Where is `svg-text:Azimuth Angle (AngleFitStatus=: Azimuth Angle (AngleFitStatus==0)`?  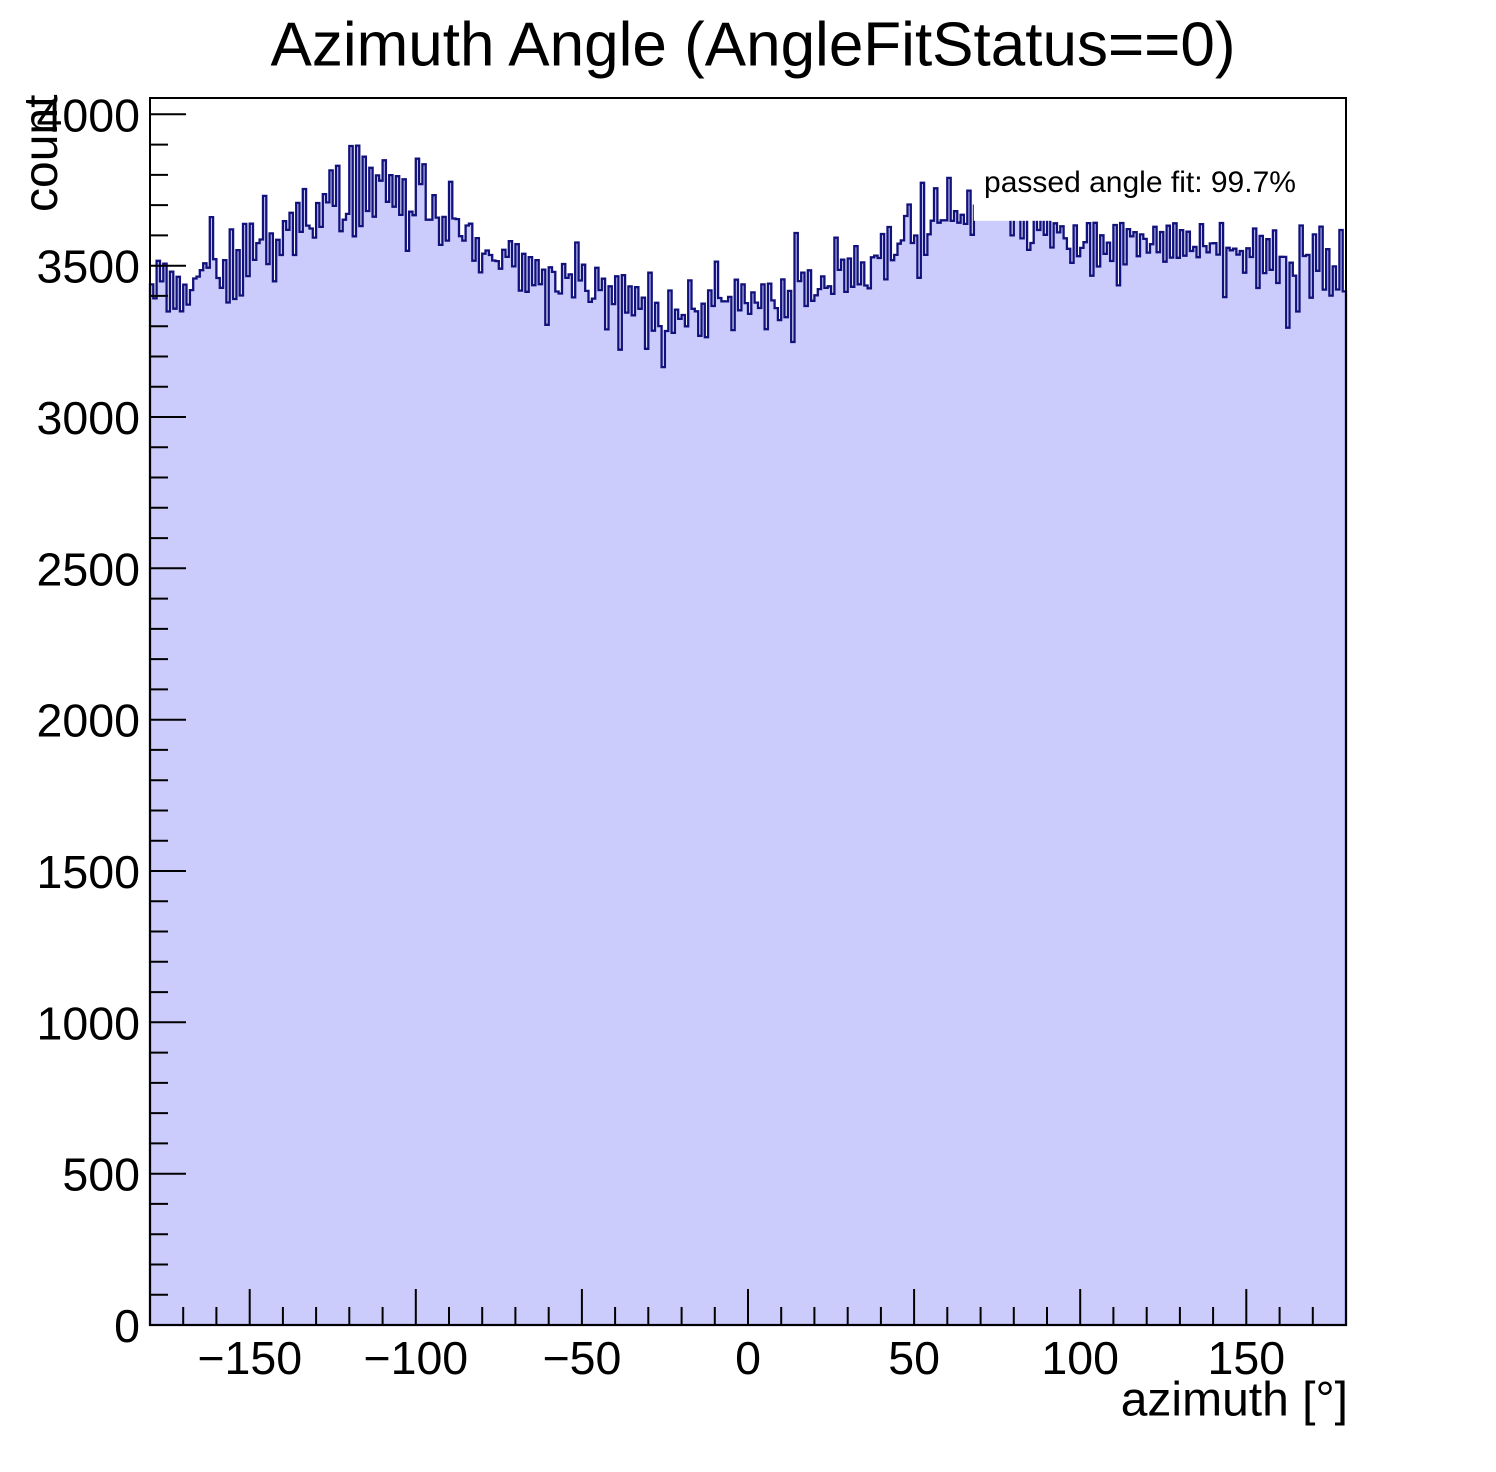 svg-text:Azimuth Angle (AngleFitStatus=: Azimuth Angle (AngleFitStatus==0) is located at coordinates (753, 45).